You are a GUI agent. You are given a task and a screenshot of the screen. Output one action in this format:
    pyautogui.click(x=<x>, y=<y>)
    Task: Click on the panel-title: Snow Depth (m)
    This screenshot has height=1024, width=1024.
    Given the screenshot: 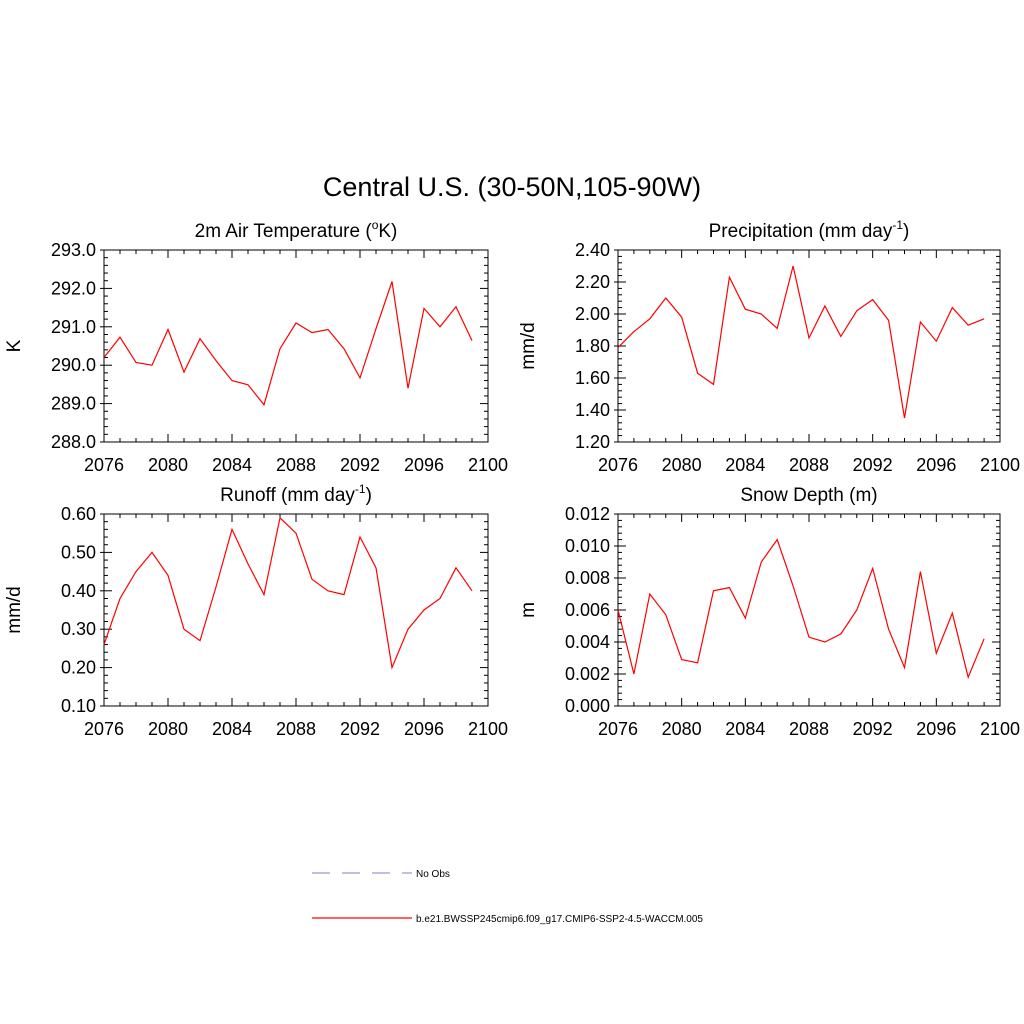 What is the action you would take?
    pyautogui.click(x=808, y=495)
    